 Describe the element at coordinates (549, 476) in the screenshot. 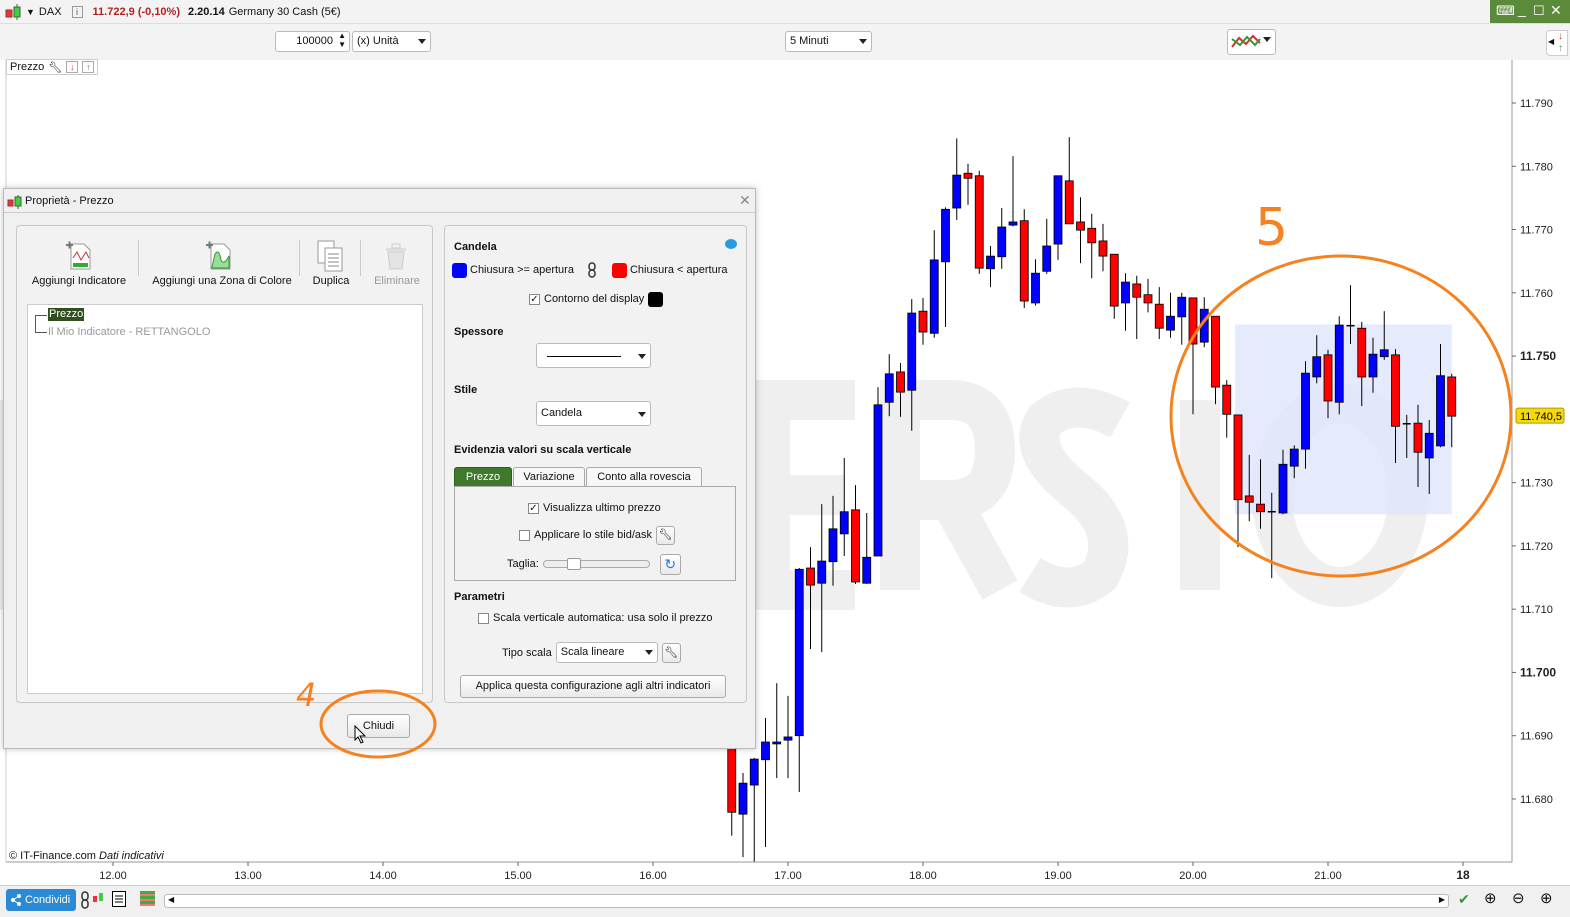

I see `tab-variazione: Variazione` at that location.